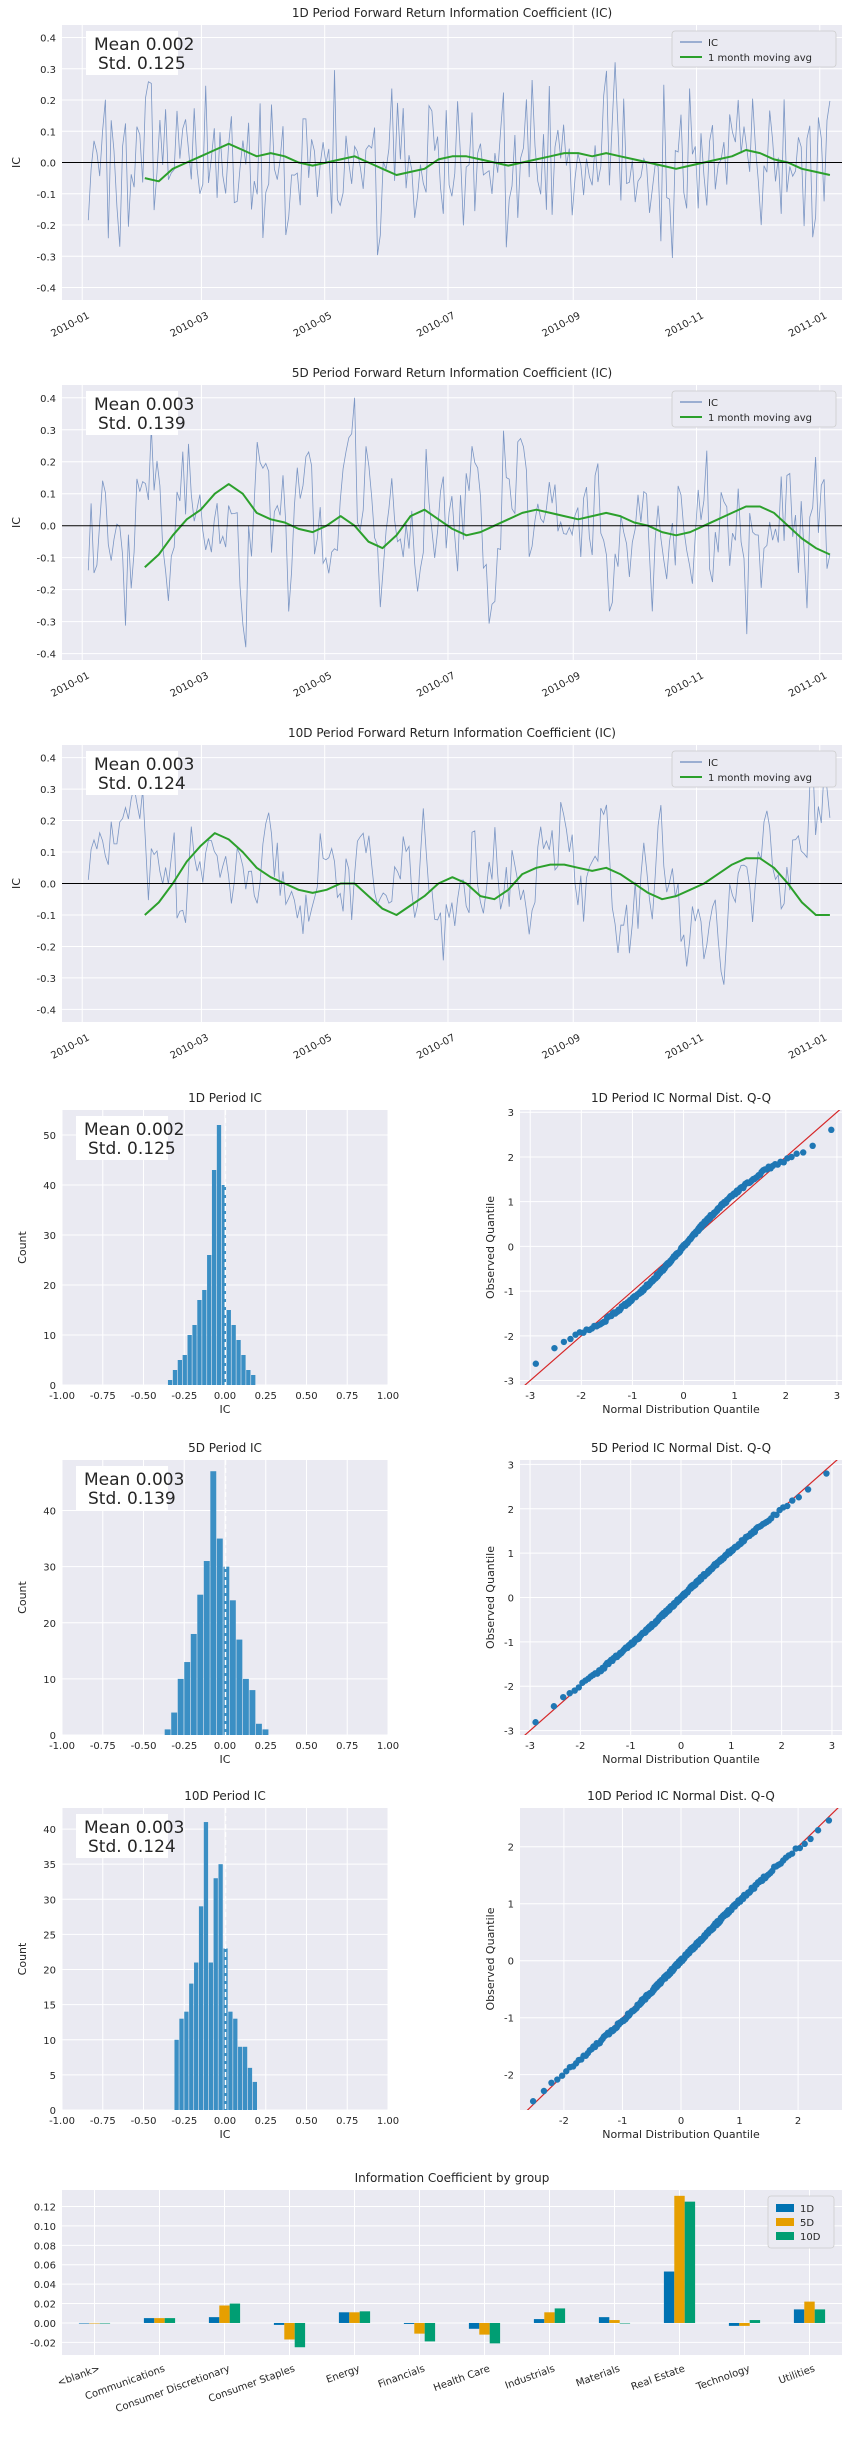 The width and height of the screenshot is (848, 2451). Describe the element at coordinates (343, 2374) in the screenshot. I see `category-tick-label: Energy` at that location.